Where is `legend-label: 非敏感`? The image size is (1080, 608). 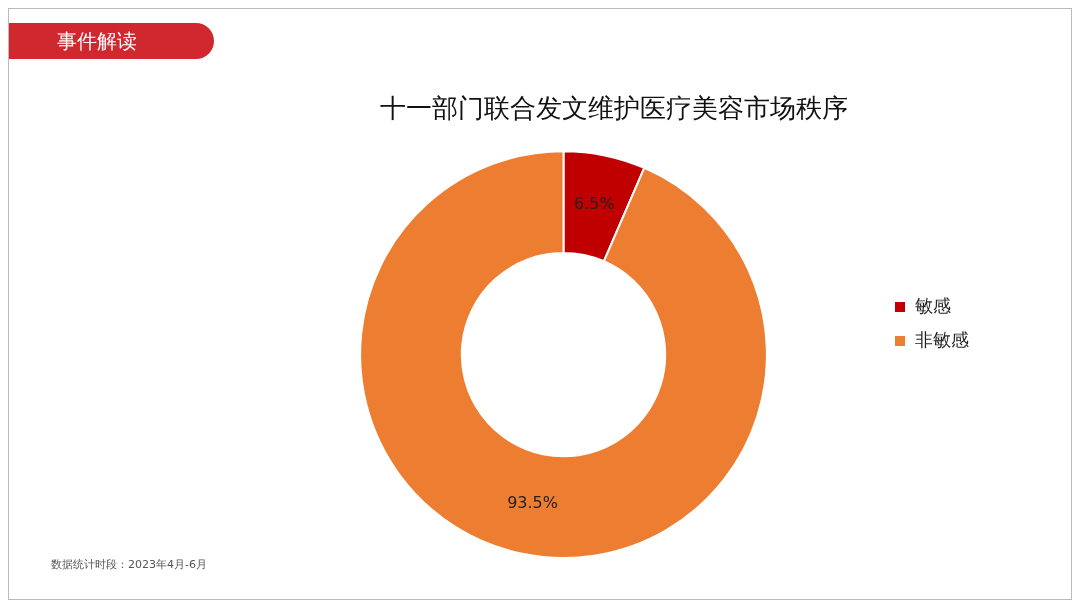
legend-label: 非敏感 is located at coordinates (942, 339).